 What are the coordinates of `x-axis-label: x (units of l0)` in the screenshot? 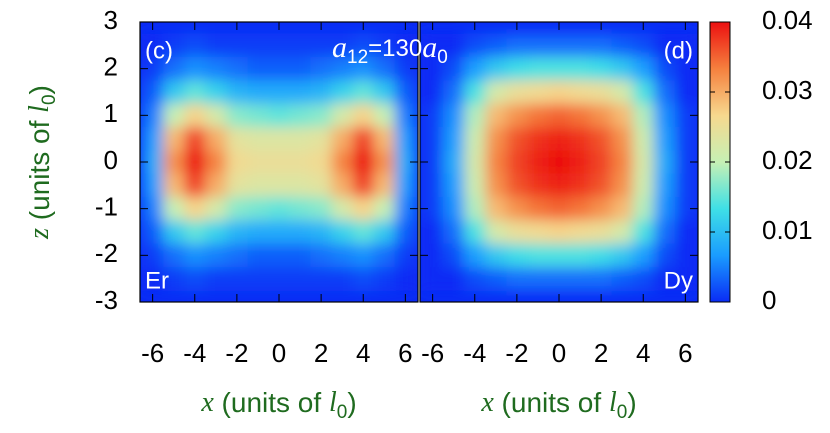 It's located at (558, 405).